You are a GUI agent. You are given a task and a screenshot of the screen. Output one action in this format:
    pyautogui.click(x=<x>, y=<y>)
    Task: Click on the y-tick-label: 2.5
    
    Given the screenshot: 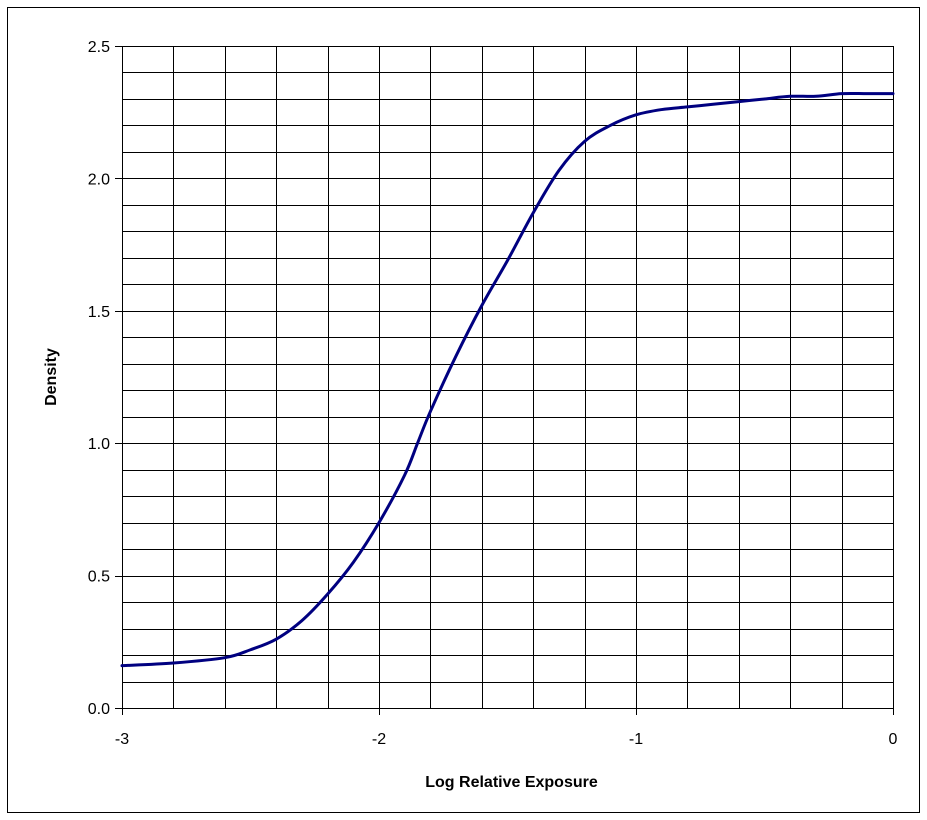 What is the action you would take?
    pyautogui.click(x=99, y=47)
    